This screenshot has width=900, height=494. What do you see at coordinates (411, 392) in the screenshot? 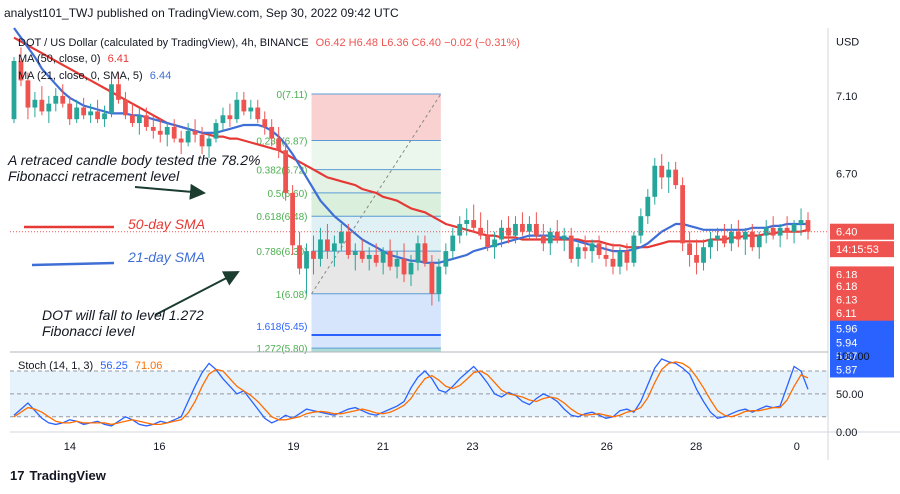
I see `stoch-k-line` at bounding box center [411, 392].